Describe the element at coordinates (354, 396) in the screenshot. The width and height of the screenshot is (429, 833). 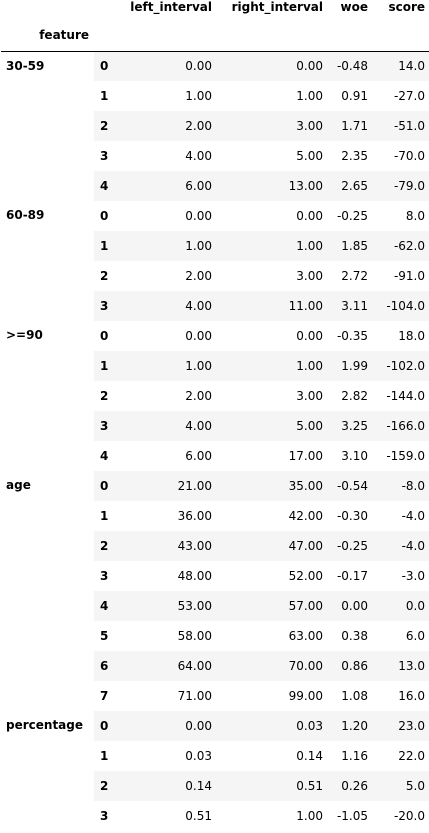
I see `woe-cell: 2.82` at that location.